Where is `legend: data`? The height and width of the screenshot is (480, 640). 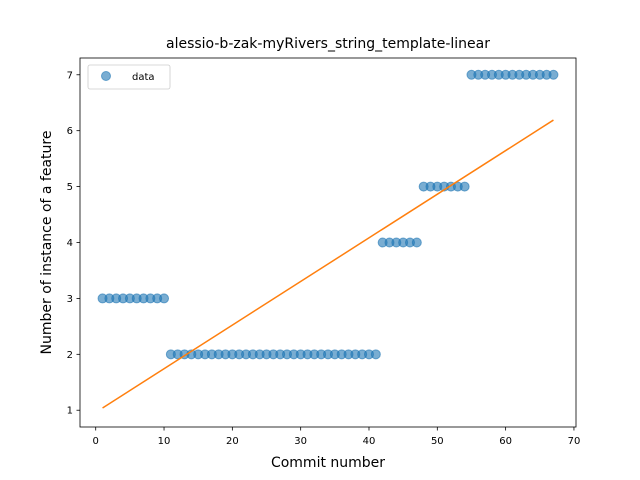
legend: data is located at coordinates (129, 77).